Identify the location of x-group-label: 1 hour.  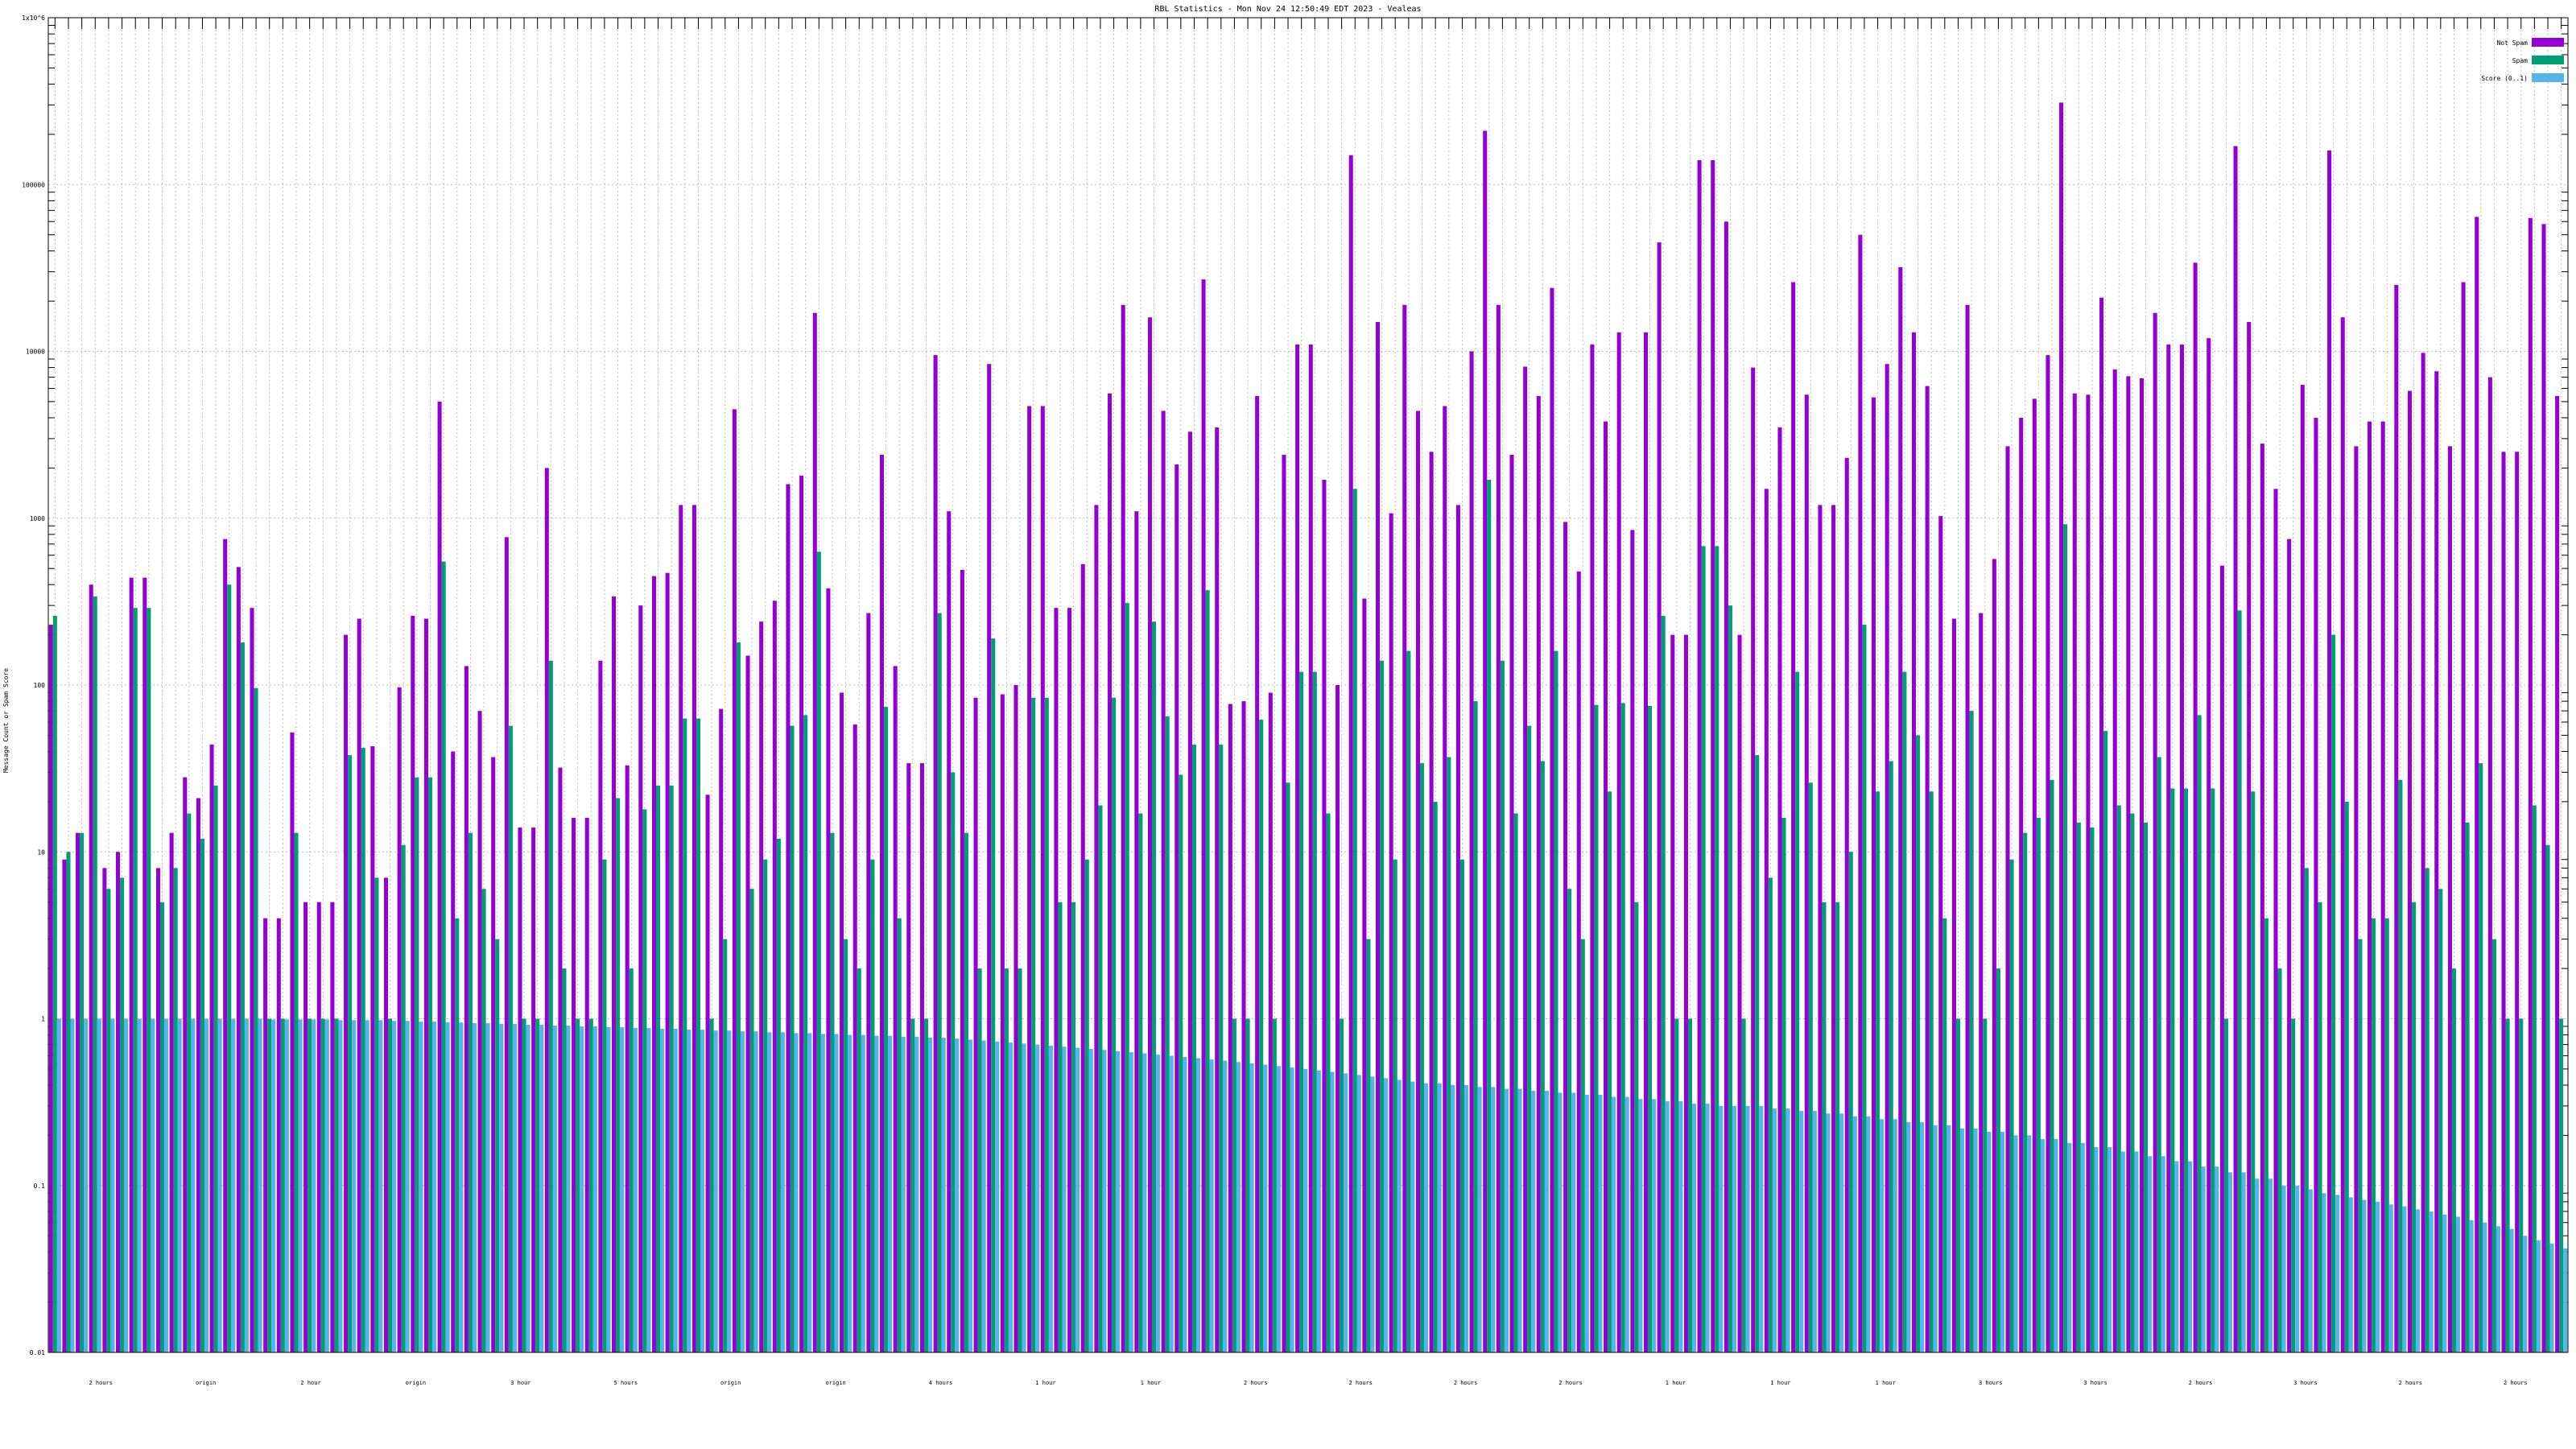
(1676, 1383).